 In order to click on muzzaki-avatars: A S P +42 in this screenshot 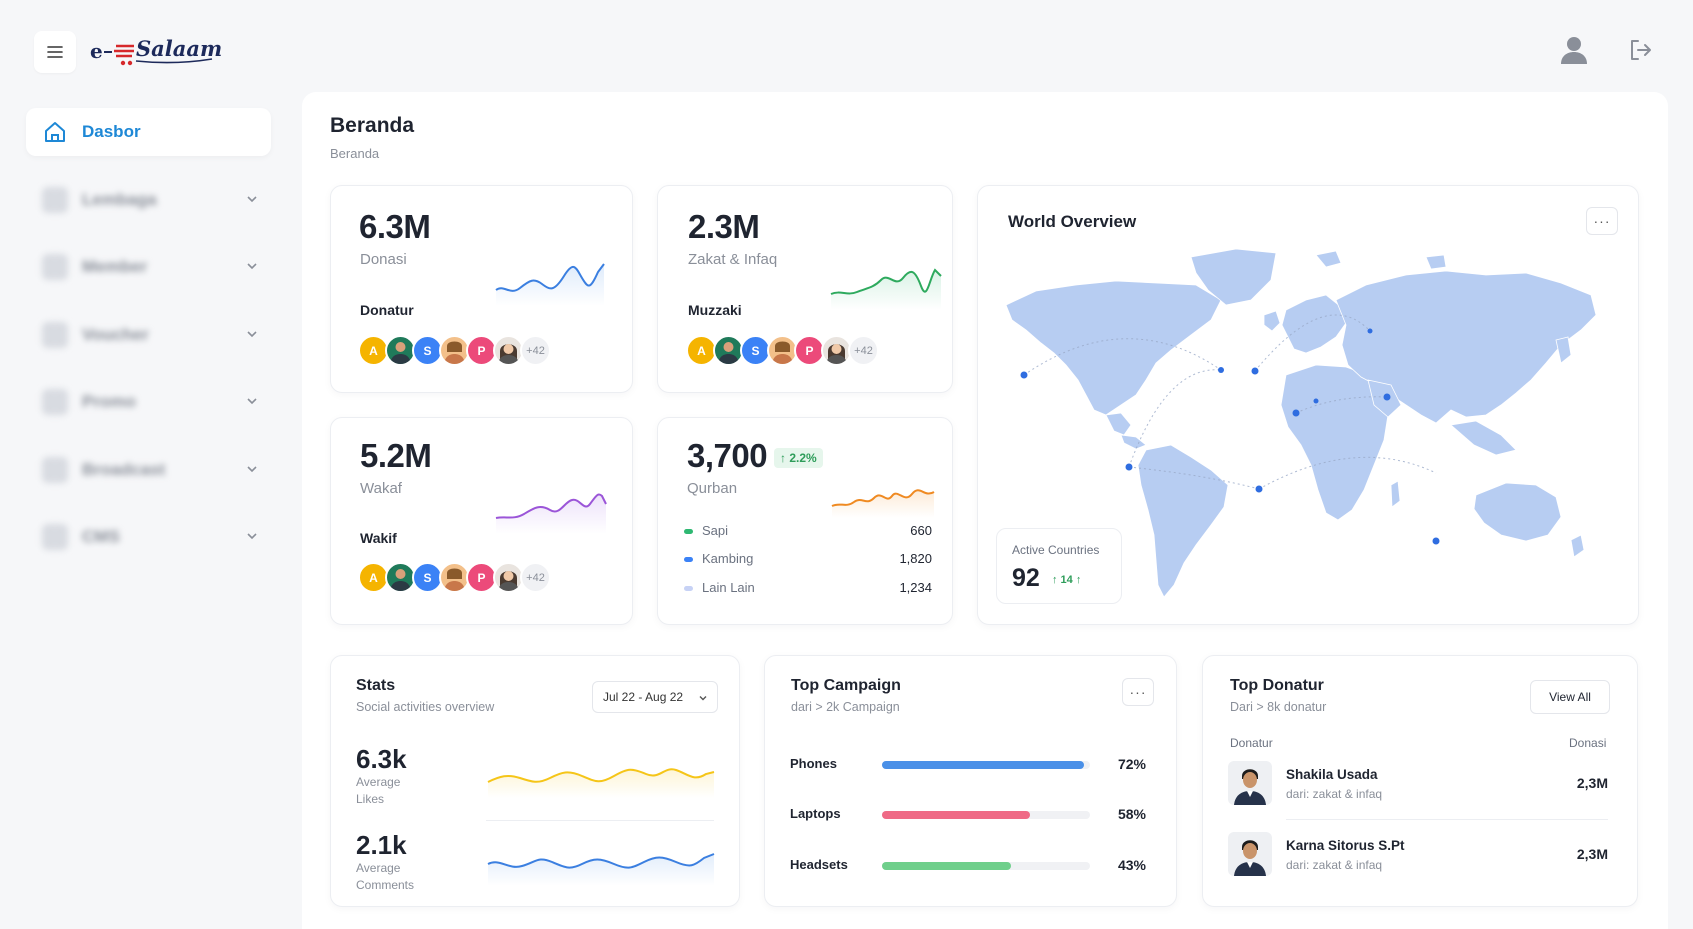, I will do `click(782, 350)`.